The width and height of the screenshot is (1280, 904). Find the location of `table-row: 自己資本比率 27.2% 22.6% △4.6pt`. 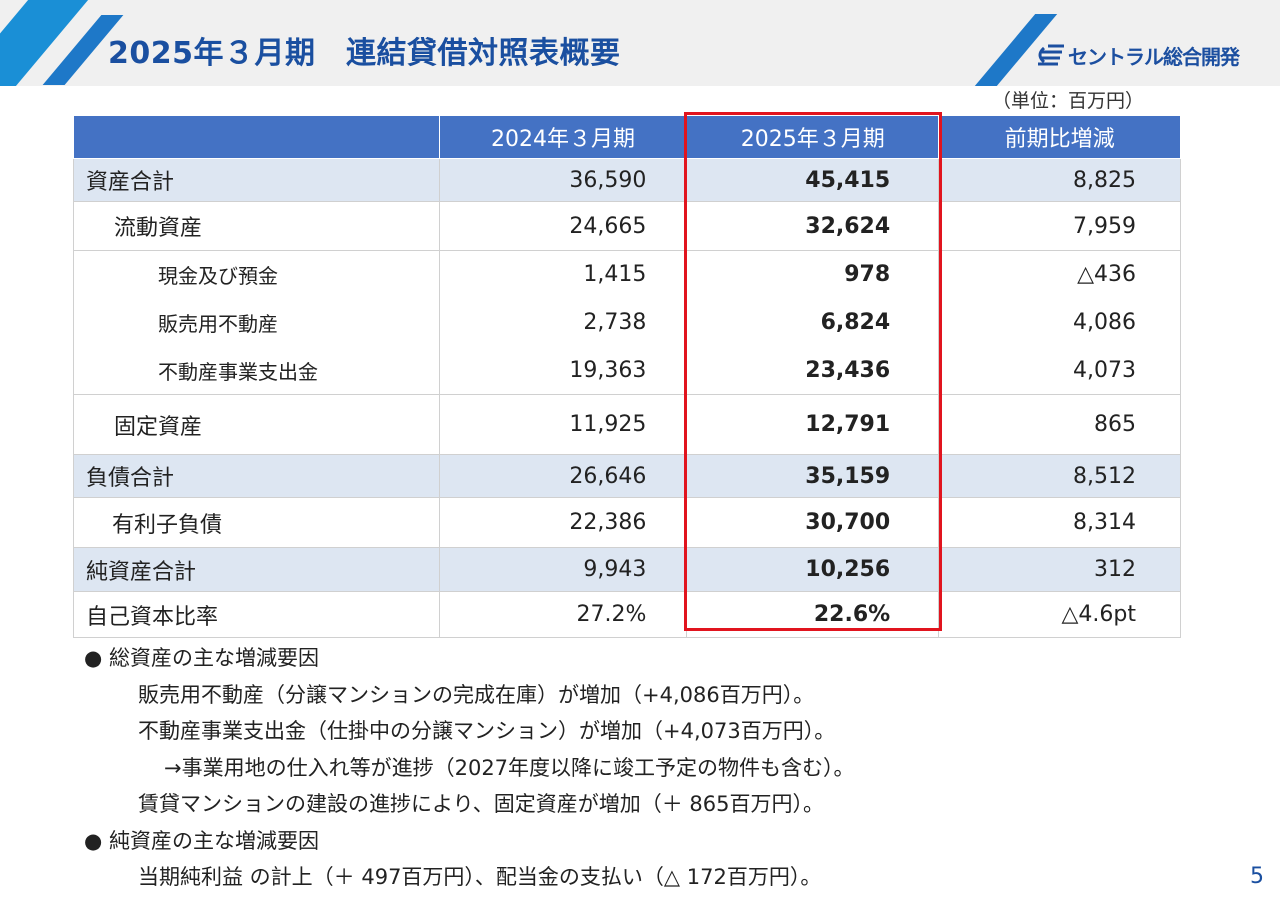

table-row: 自己資本比率 27.2% 22.6% △4.6pt is located at coordinates (627, 614).